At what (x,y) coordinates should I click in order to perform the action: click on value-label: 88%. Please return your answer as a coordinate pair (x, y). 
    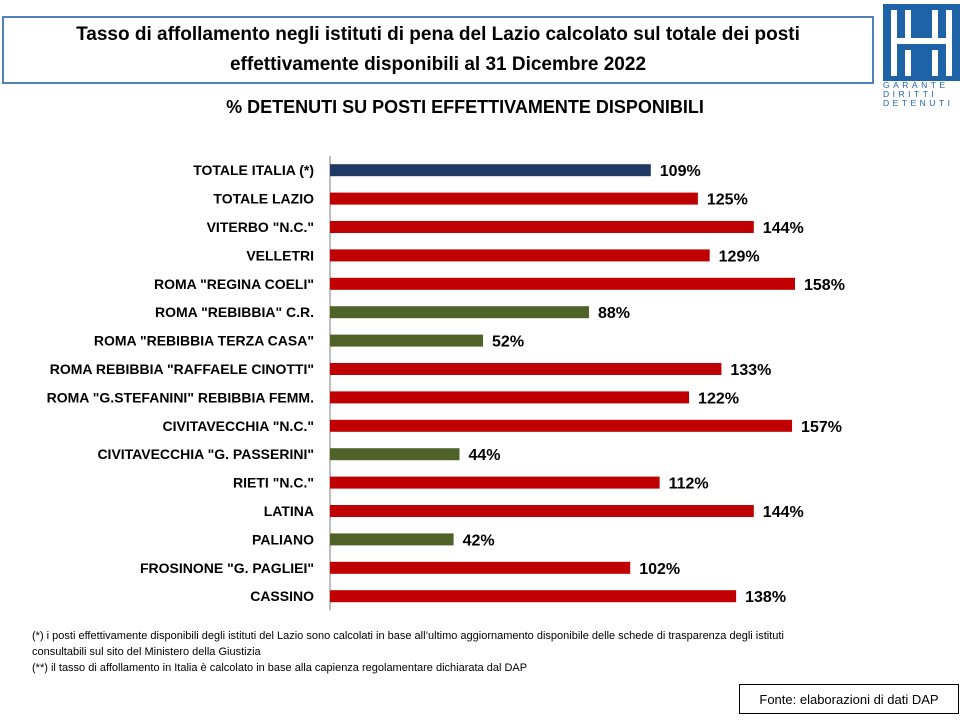
    Looking at the image, I should click on (614, 313).